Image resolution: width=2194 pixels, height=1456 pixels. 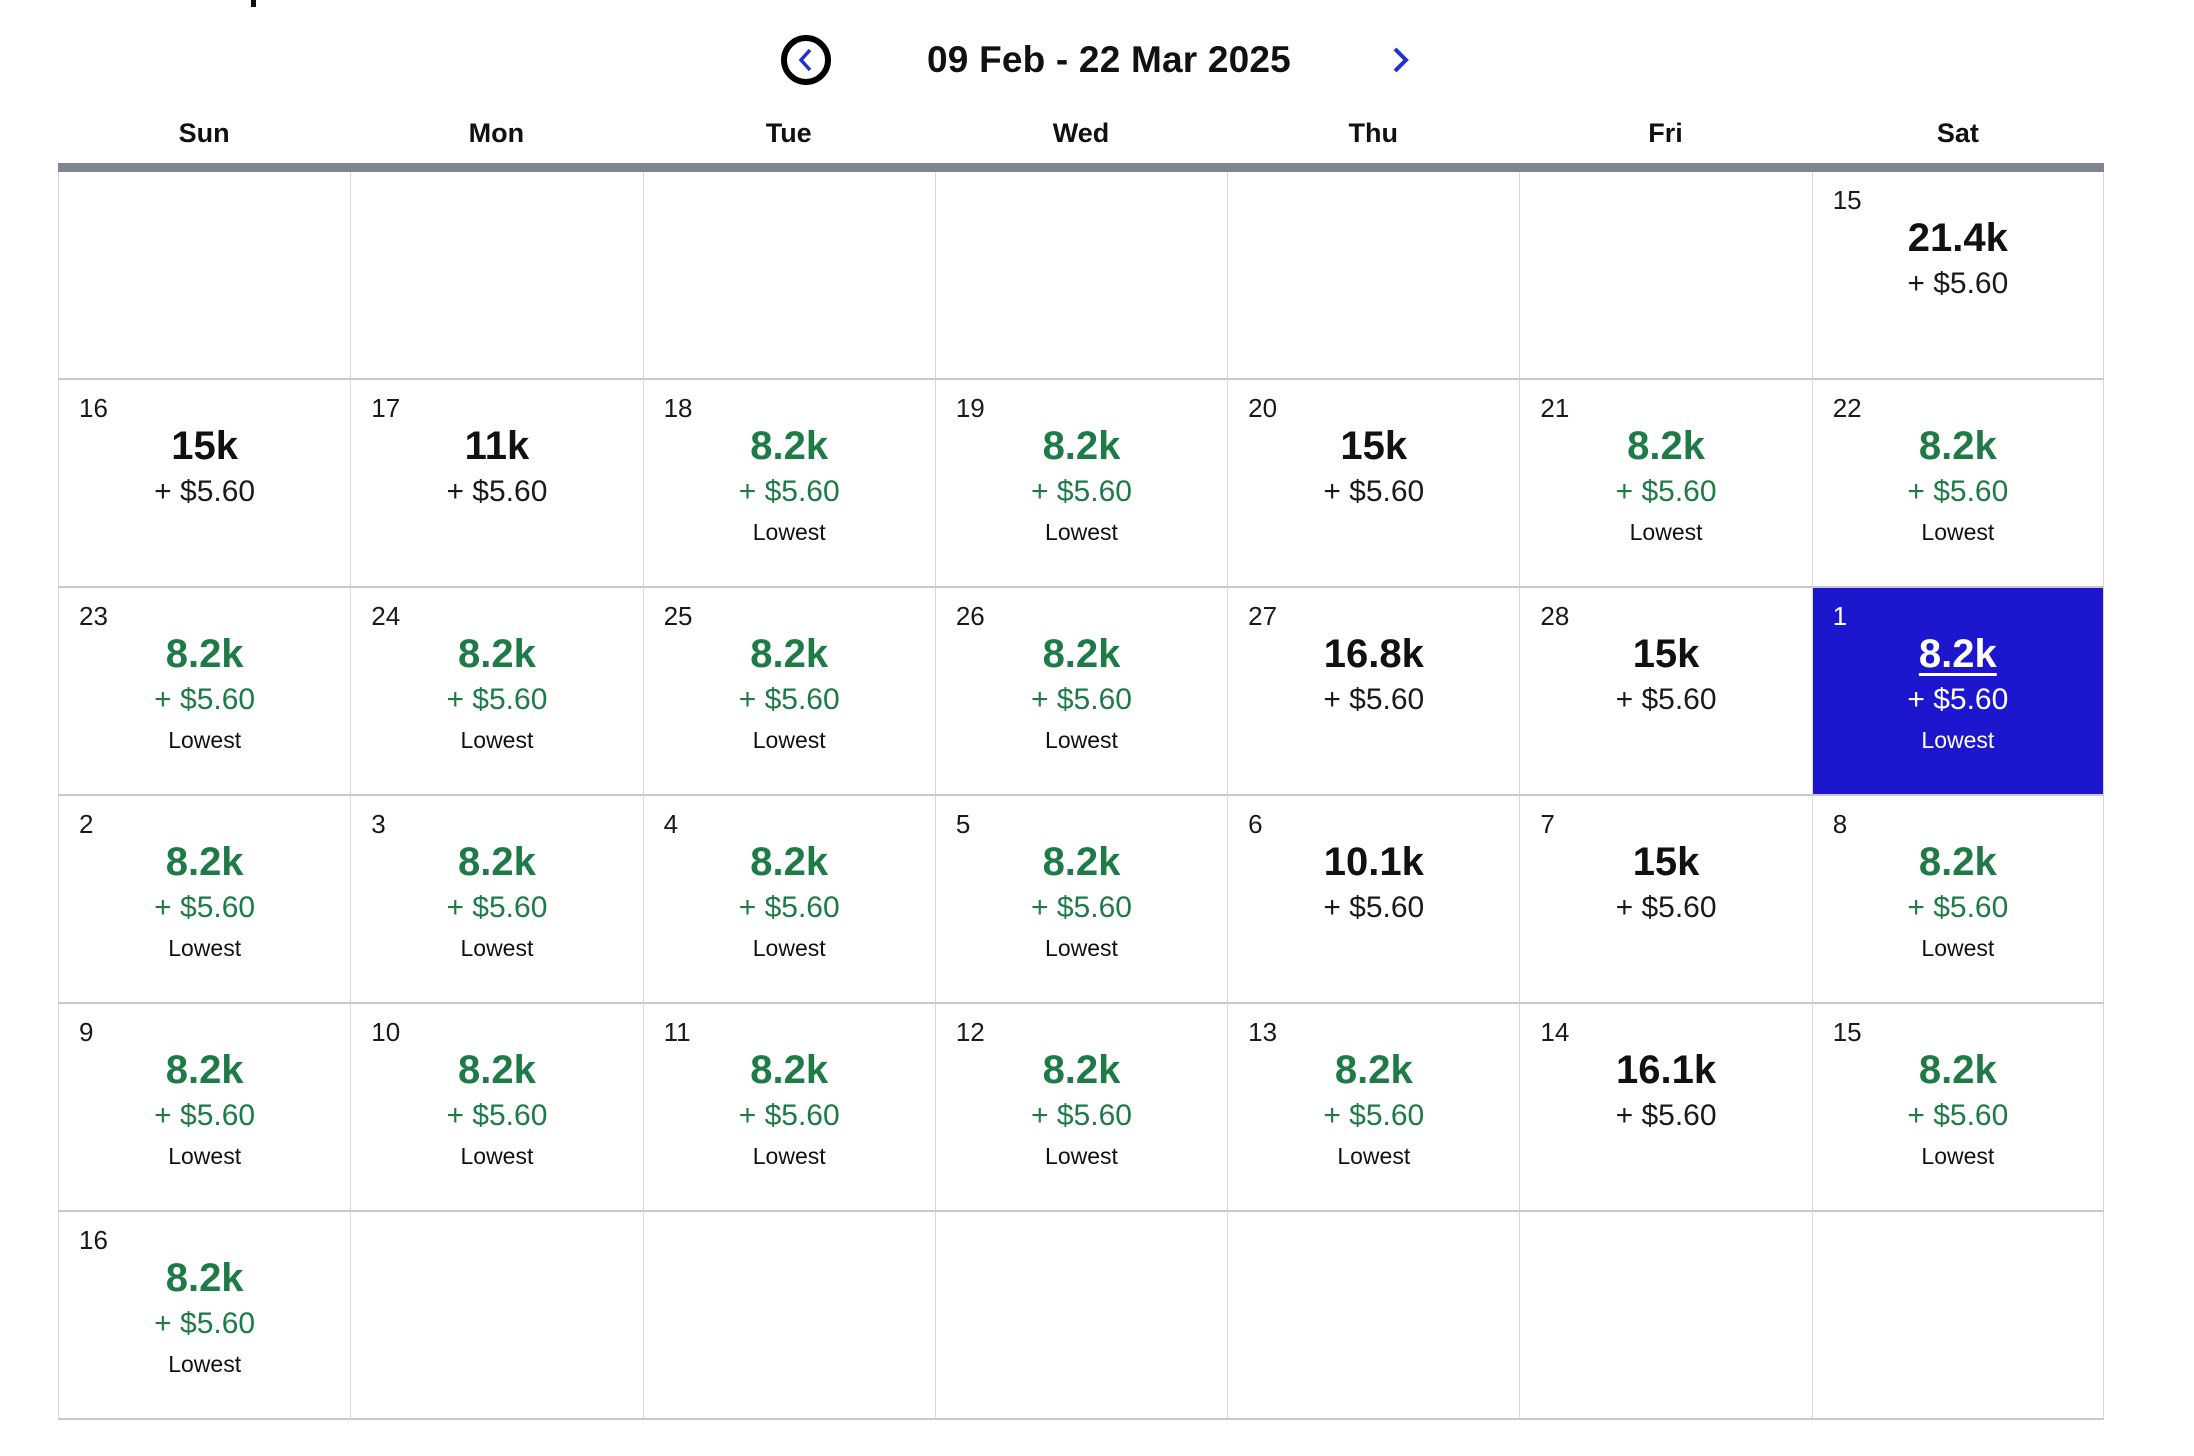 I want to click on day-number: 7, so click(x=1547, y=824).